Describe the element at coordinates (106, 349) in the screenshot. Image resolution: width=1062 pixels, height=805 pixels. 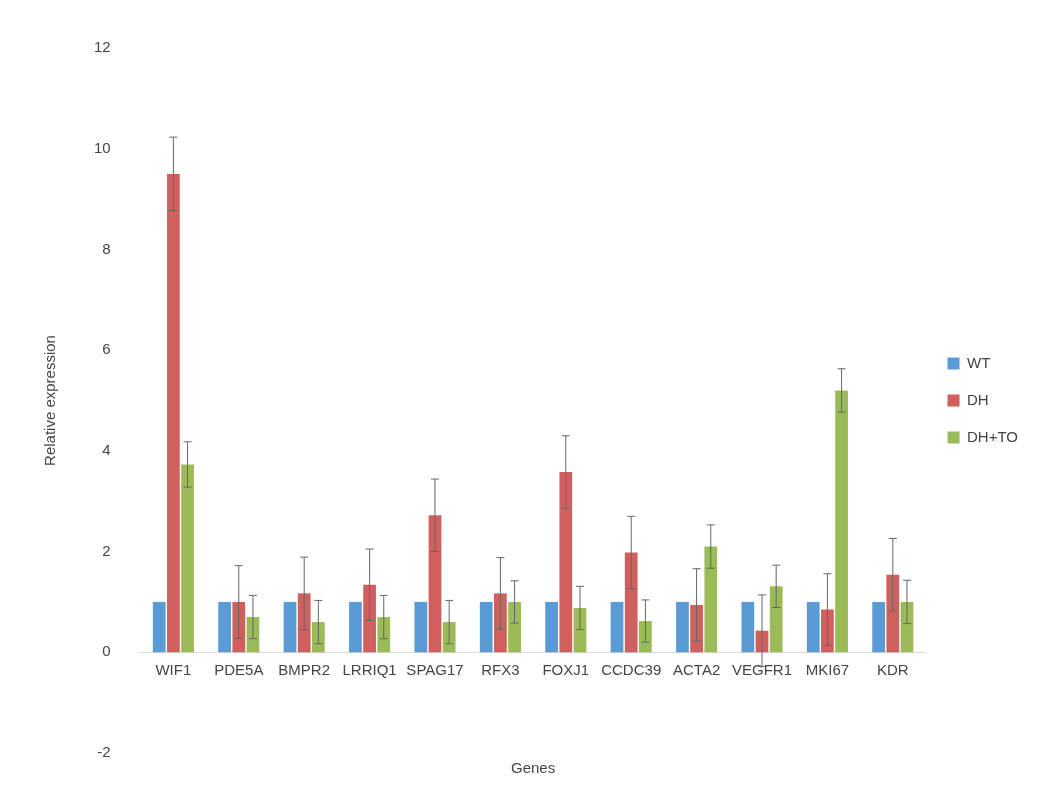
I see `y-tick-label: 6` at that location.